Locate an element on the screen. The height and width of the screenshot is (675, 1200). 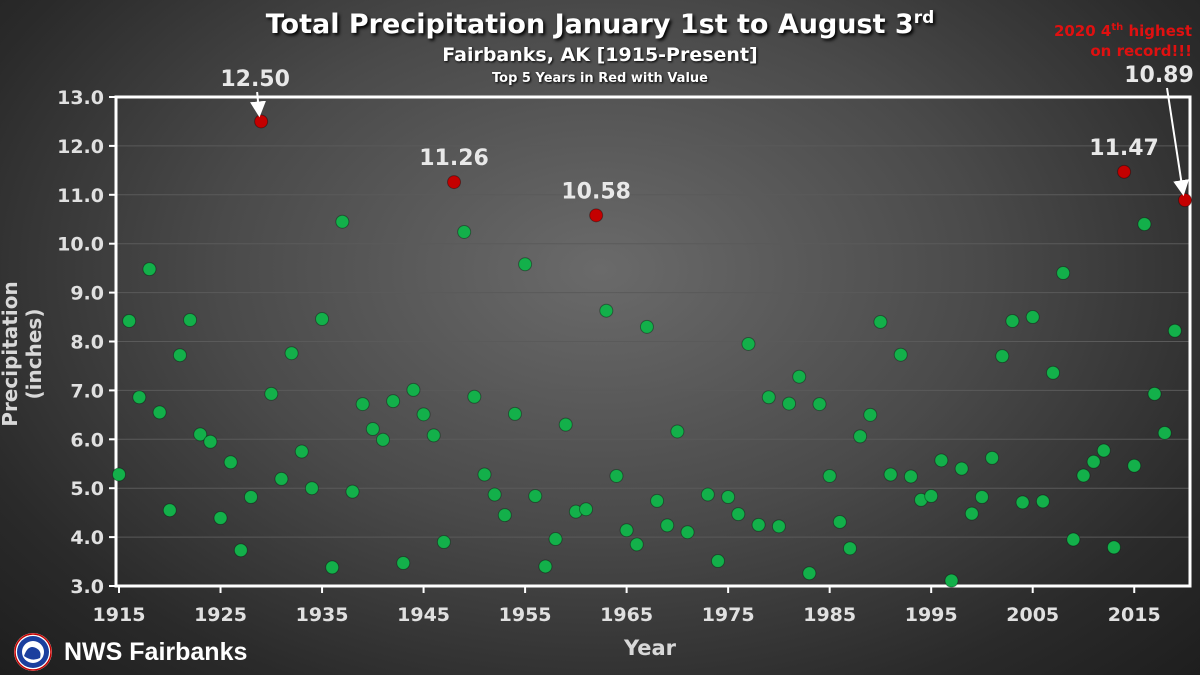
value-label: 11.26 is located at coordinates (454, 158).